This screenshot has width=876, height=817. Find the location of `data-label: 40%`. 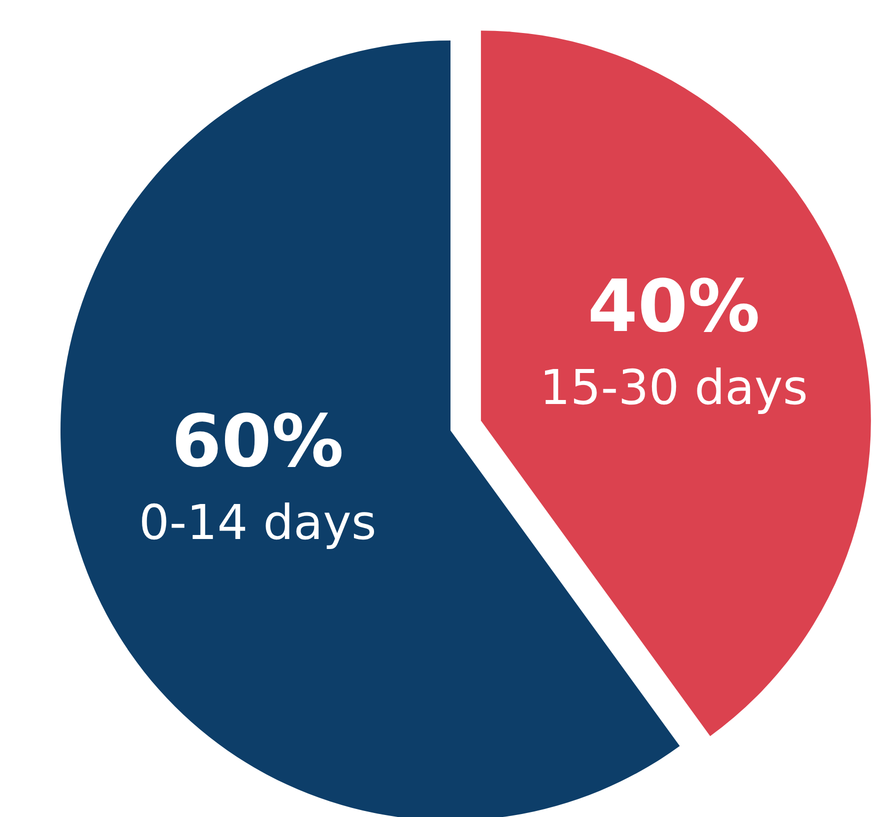

data-label: 40% is located at coordinates (674, 306).